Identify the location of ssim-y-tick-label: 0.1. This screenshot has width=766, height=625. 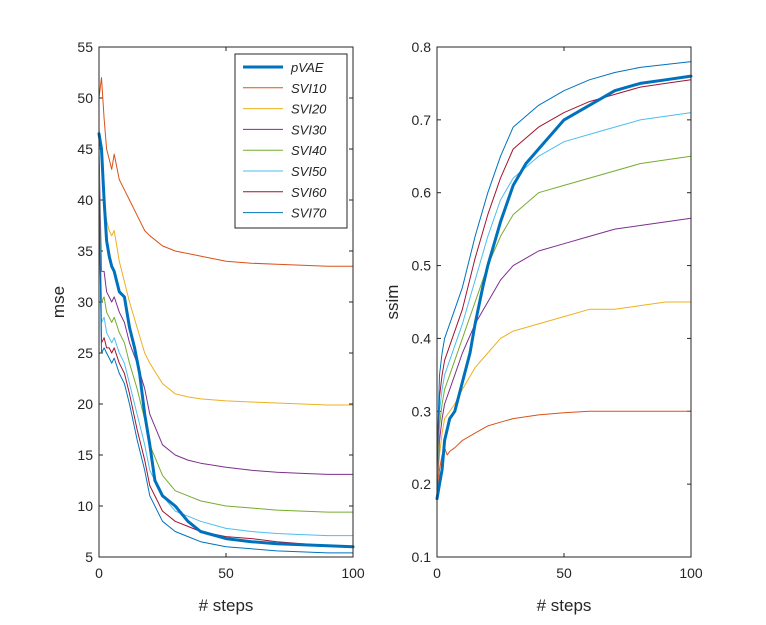
(422, 557).